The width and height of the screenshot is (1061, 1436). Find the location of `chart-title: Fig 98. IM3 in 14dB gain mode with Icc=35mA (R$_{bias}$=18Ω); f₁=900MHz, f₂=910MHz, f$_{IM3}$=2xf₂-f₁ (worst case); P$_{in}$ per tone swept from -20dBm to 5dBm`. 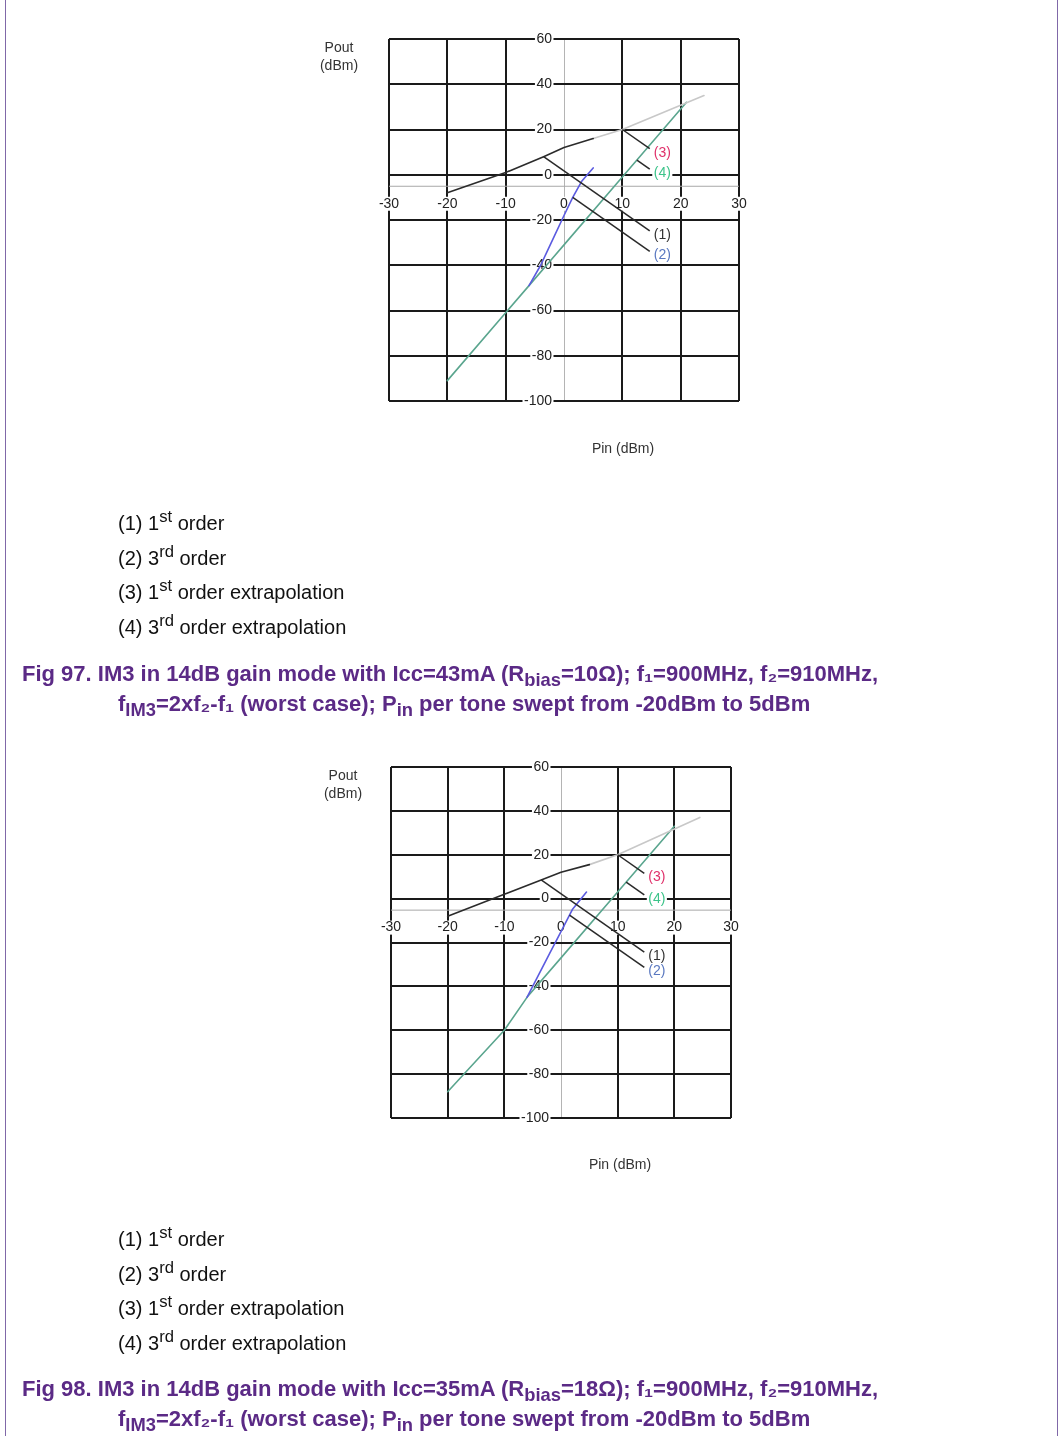

chart-title: Fig 98. IM3 in 14dB gain mode with Icc=35mA (R$_{bias}$=18Ω); f₁=900MHz, f₂=910MHz, f$_{IM3}$=2xf₂-f₁ (worst case); P$_{in}$ per tone swept from -20dBm to 5dBm is located at coordinates (450, 1406).